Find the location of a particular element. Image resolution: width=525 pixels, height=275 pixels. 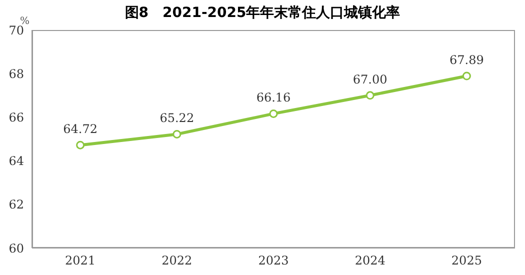

chart-title: 图8 2021-2025年年末常住人口城镇化率 is located at coordinates (262, 13).